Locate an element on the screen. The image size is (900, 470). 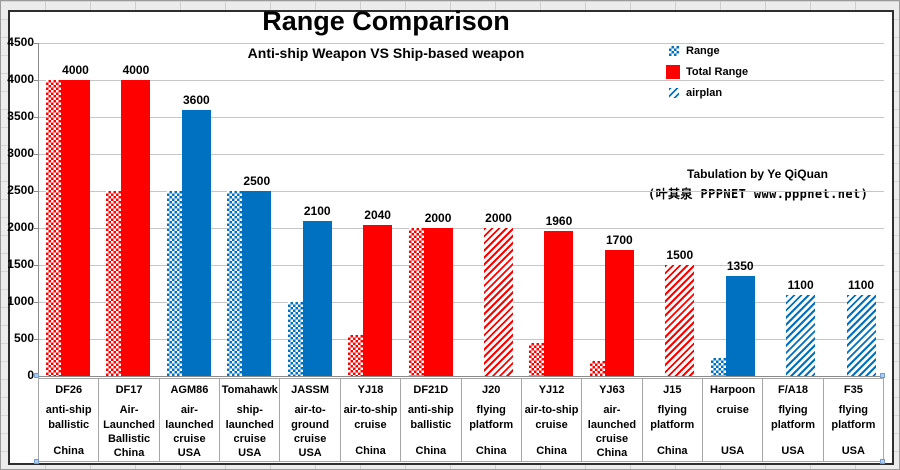
category-cell-YJ18: YJ18 air-to-ship cruise China is located at coordinates (369, 420).